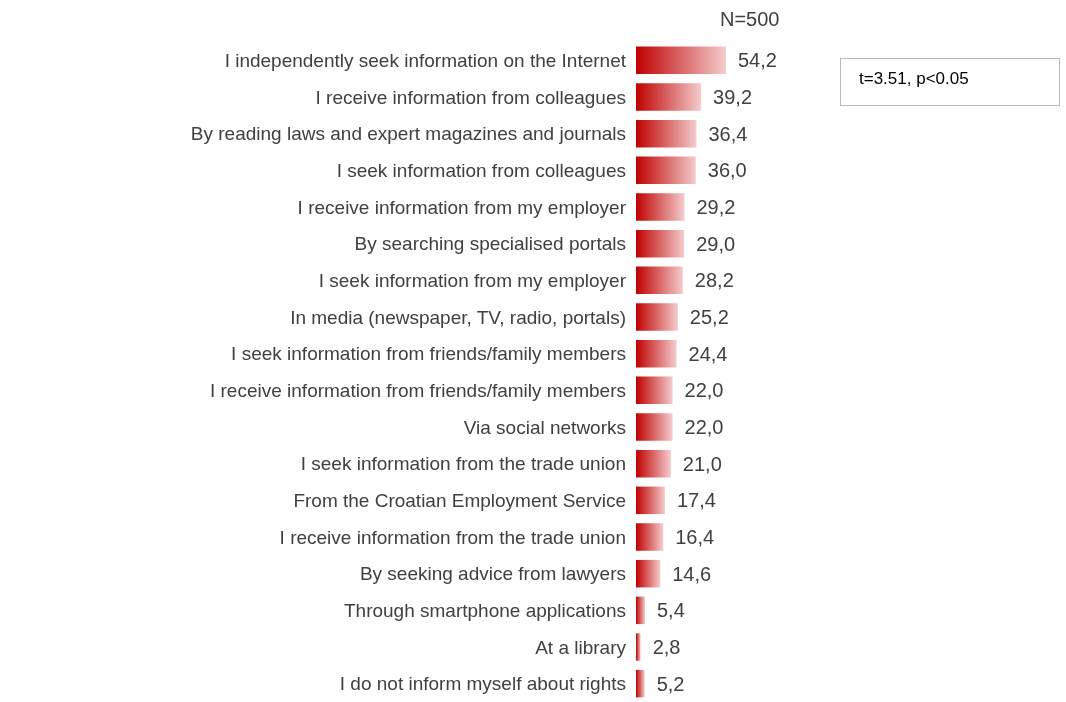 Image resolution: width=1066 pixels, height=702 pixels. What do you see at coordinates (670, 683) in the screenshot?
I see `data-label: 5,2` at bounding box center [670, 683].